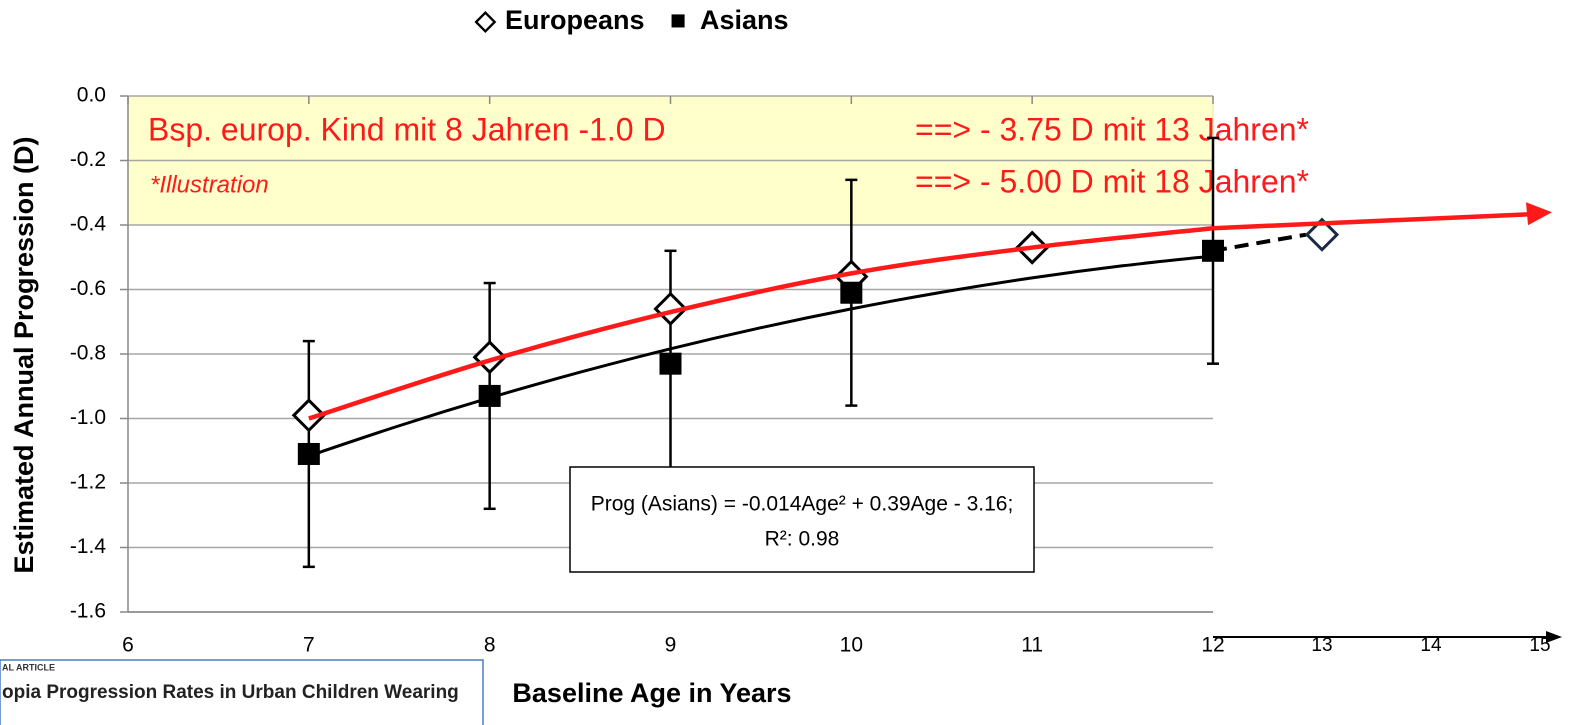  What do you see at coordinates (209, 184) in the screenshot?
I see `annotation: *Illustration` at bounding box center [209, 184].